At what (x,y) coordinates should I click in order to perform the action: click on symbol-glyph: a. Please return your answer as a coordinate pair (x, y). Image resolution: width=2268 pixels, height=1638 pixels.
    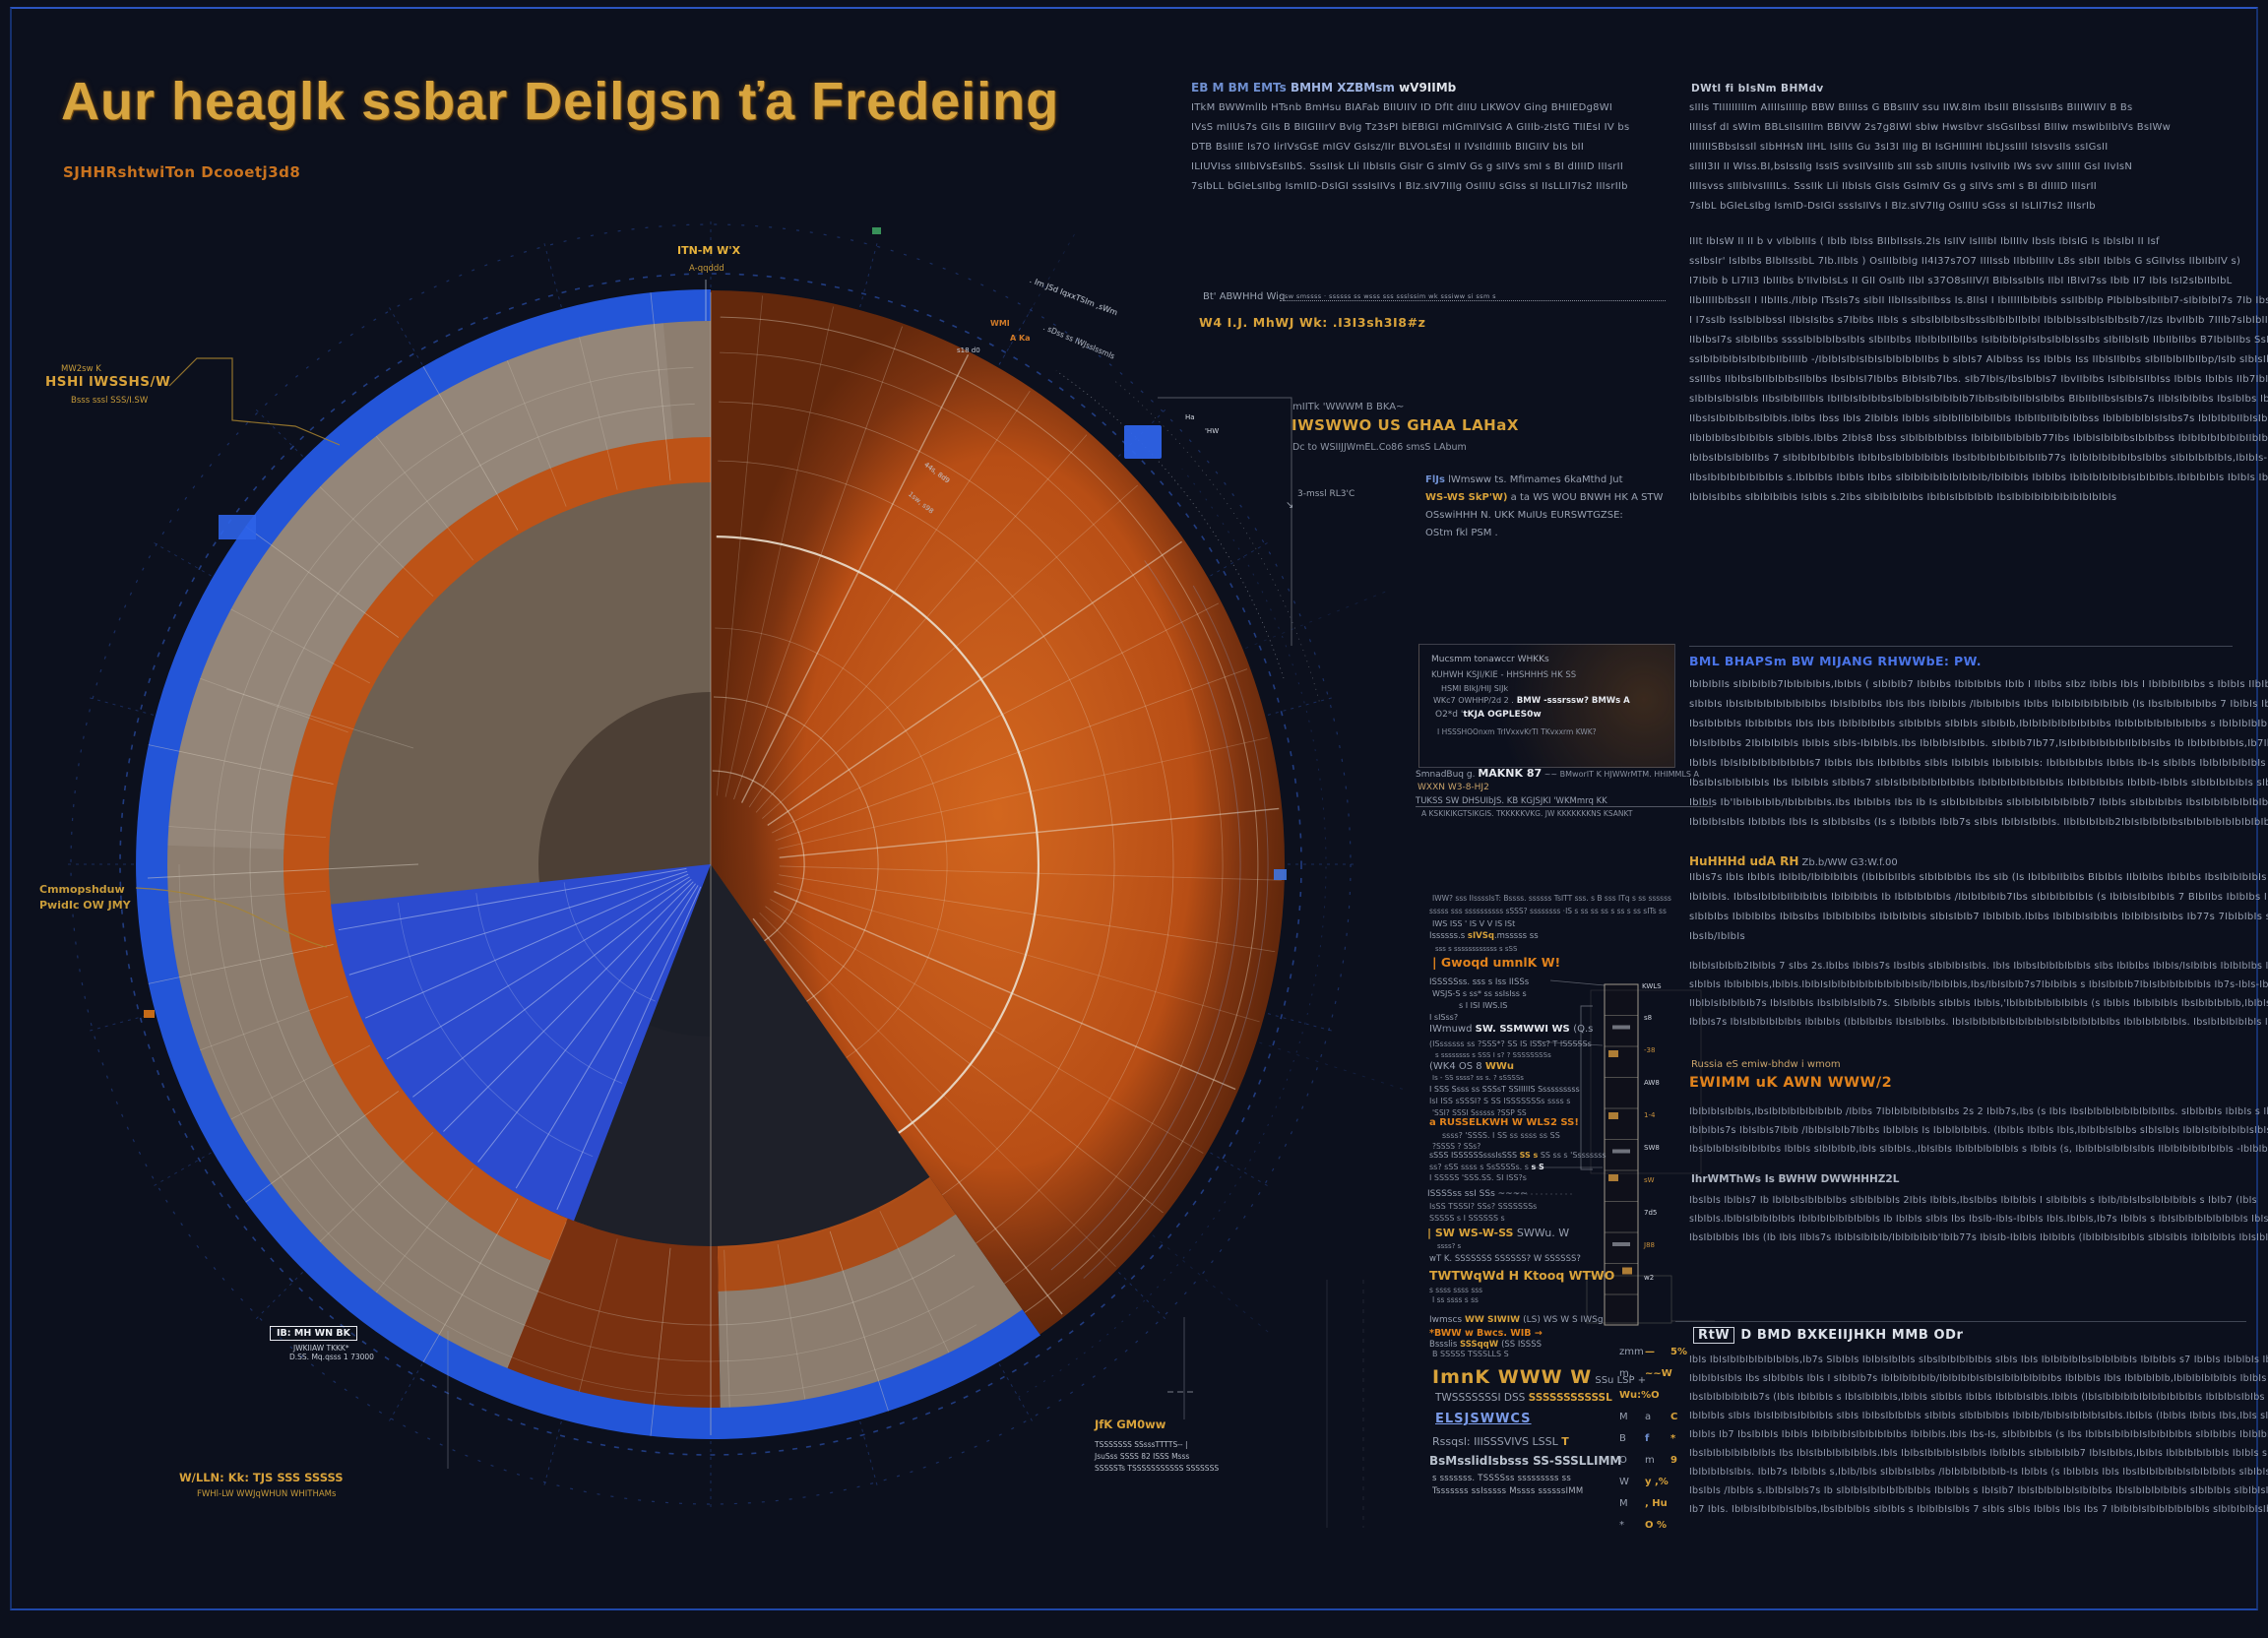
    Looking at the image, I should click on (1648, 1417).